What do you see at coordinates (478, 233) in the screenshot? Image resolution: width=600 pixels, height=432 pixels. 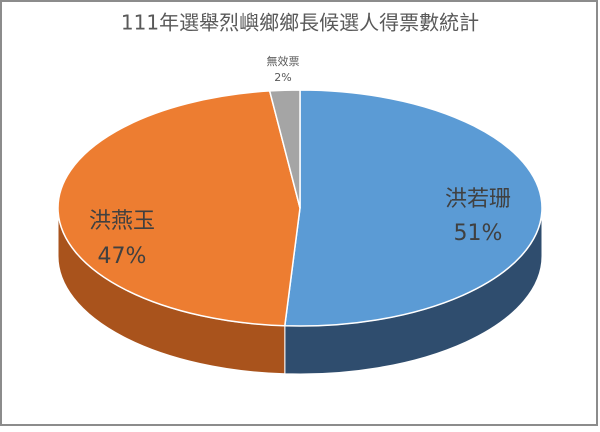 I see `value-label: 51%` at bounding box center [478, 233].